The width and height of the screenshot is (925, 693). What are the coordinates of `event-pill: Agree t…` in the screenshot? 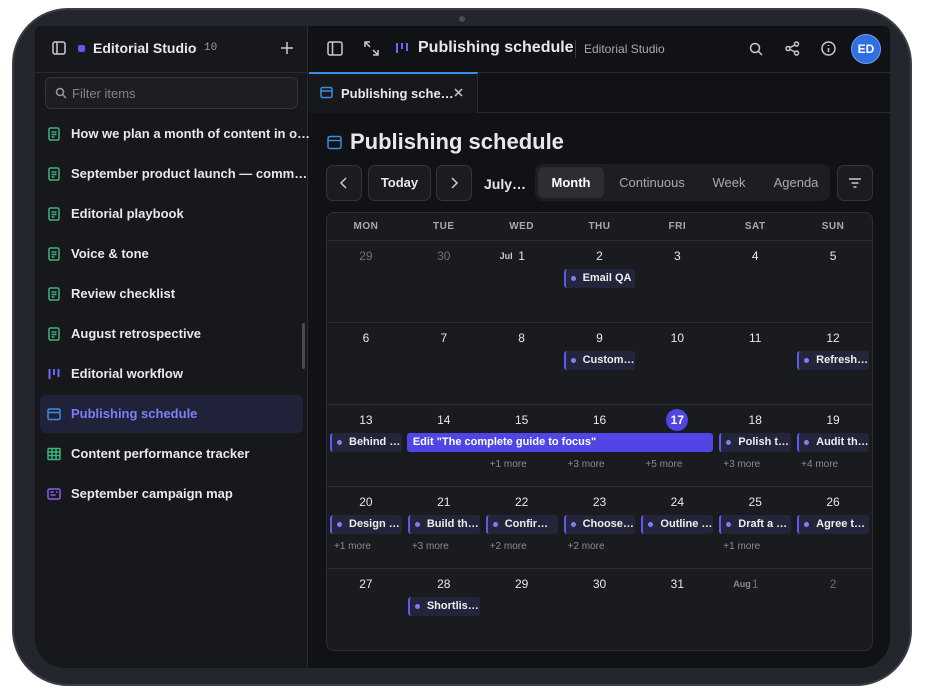 It's located at (833, 524).